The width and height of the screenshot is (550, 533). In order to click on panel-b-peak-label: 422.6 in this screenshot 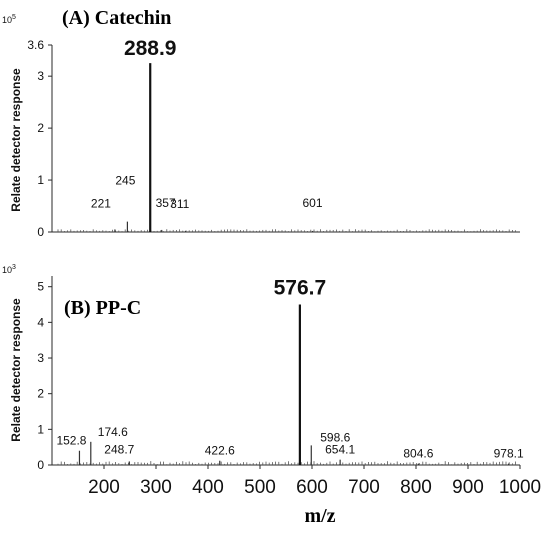, I will do `click(220, 451)`.